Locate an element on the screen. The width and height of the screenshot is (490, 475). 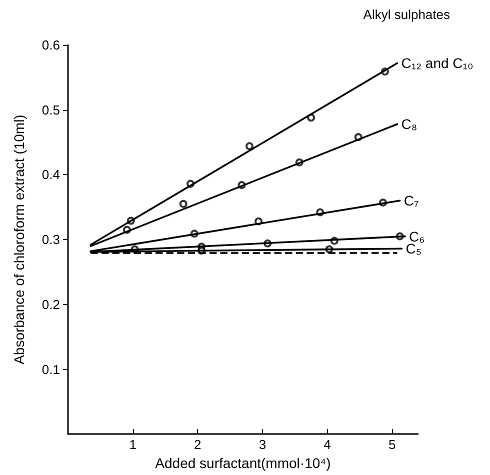
y-tick-label: 0.2 is located at coordinates (51, 304).